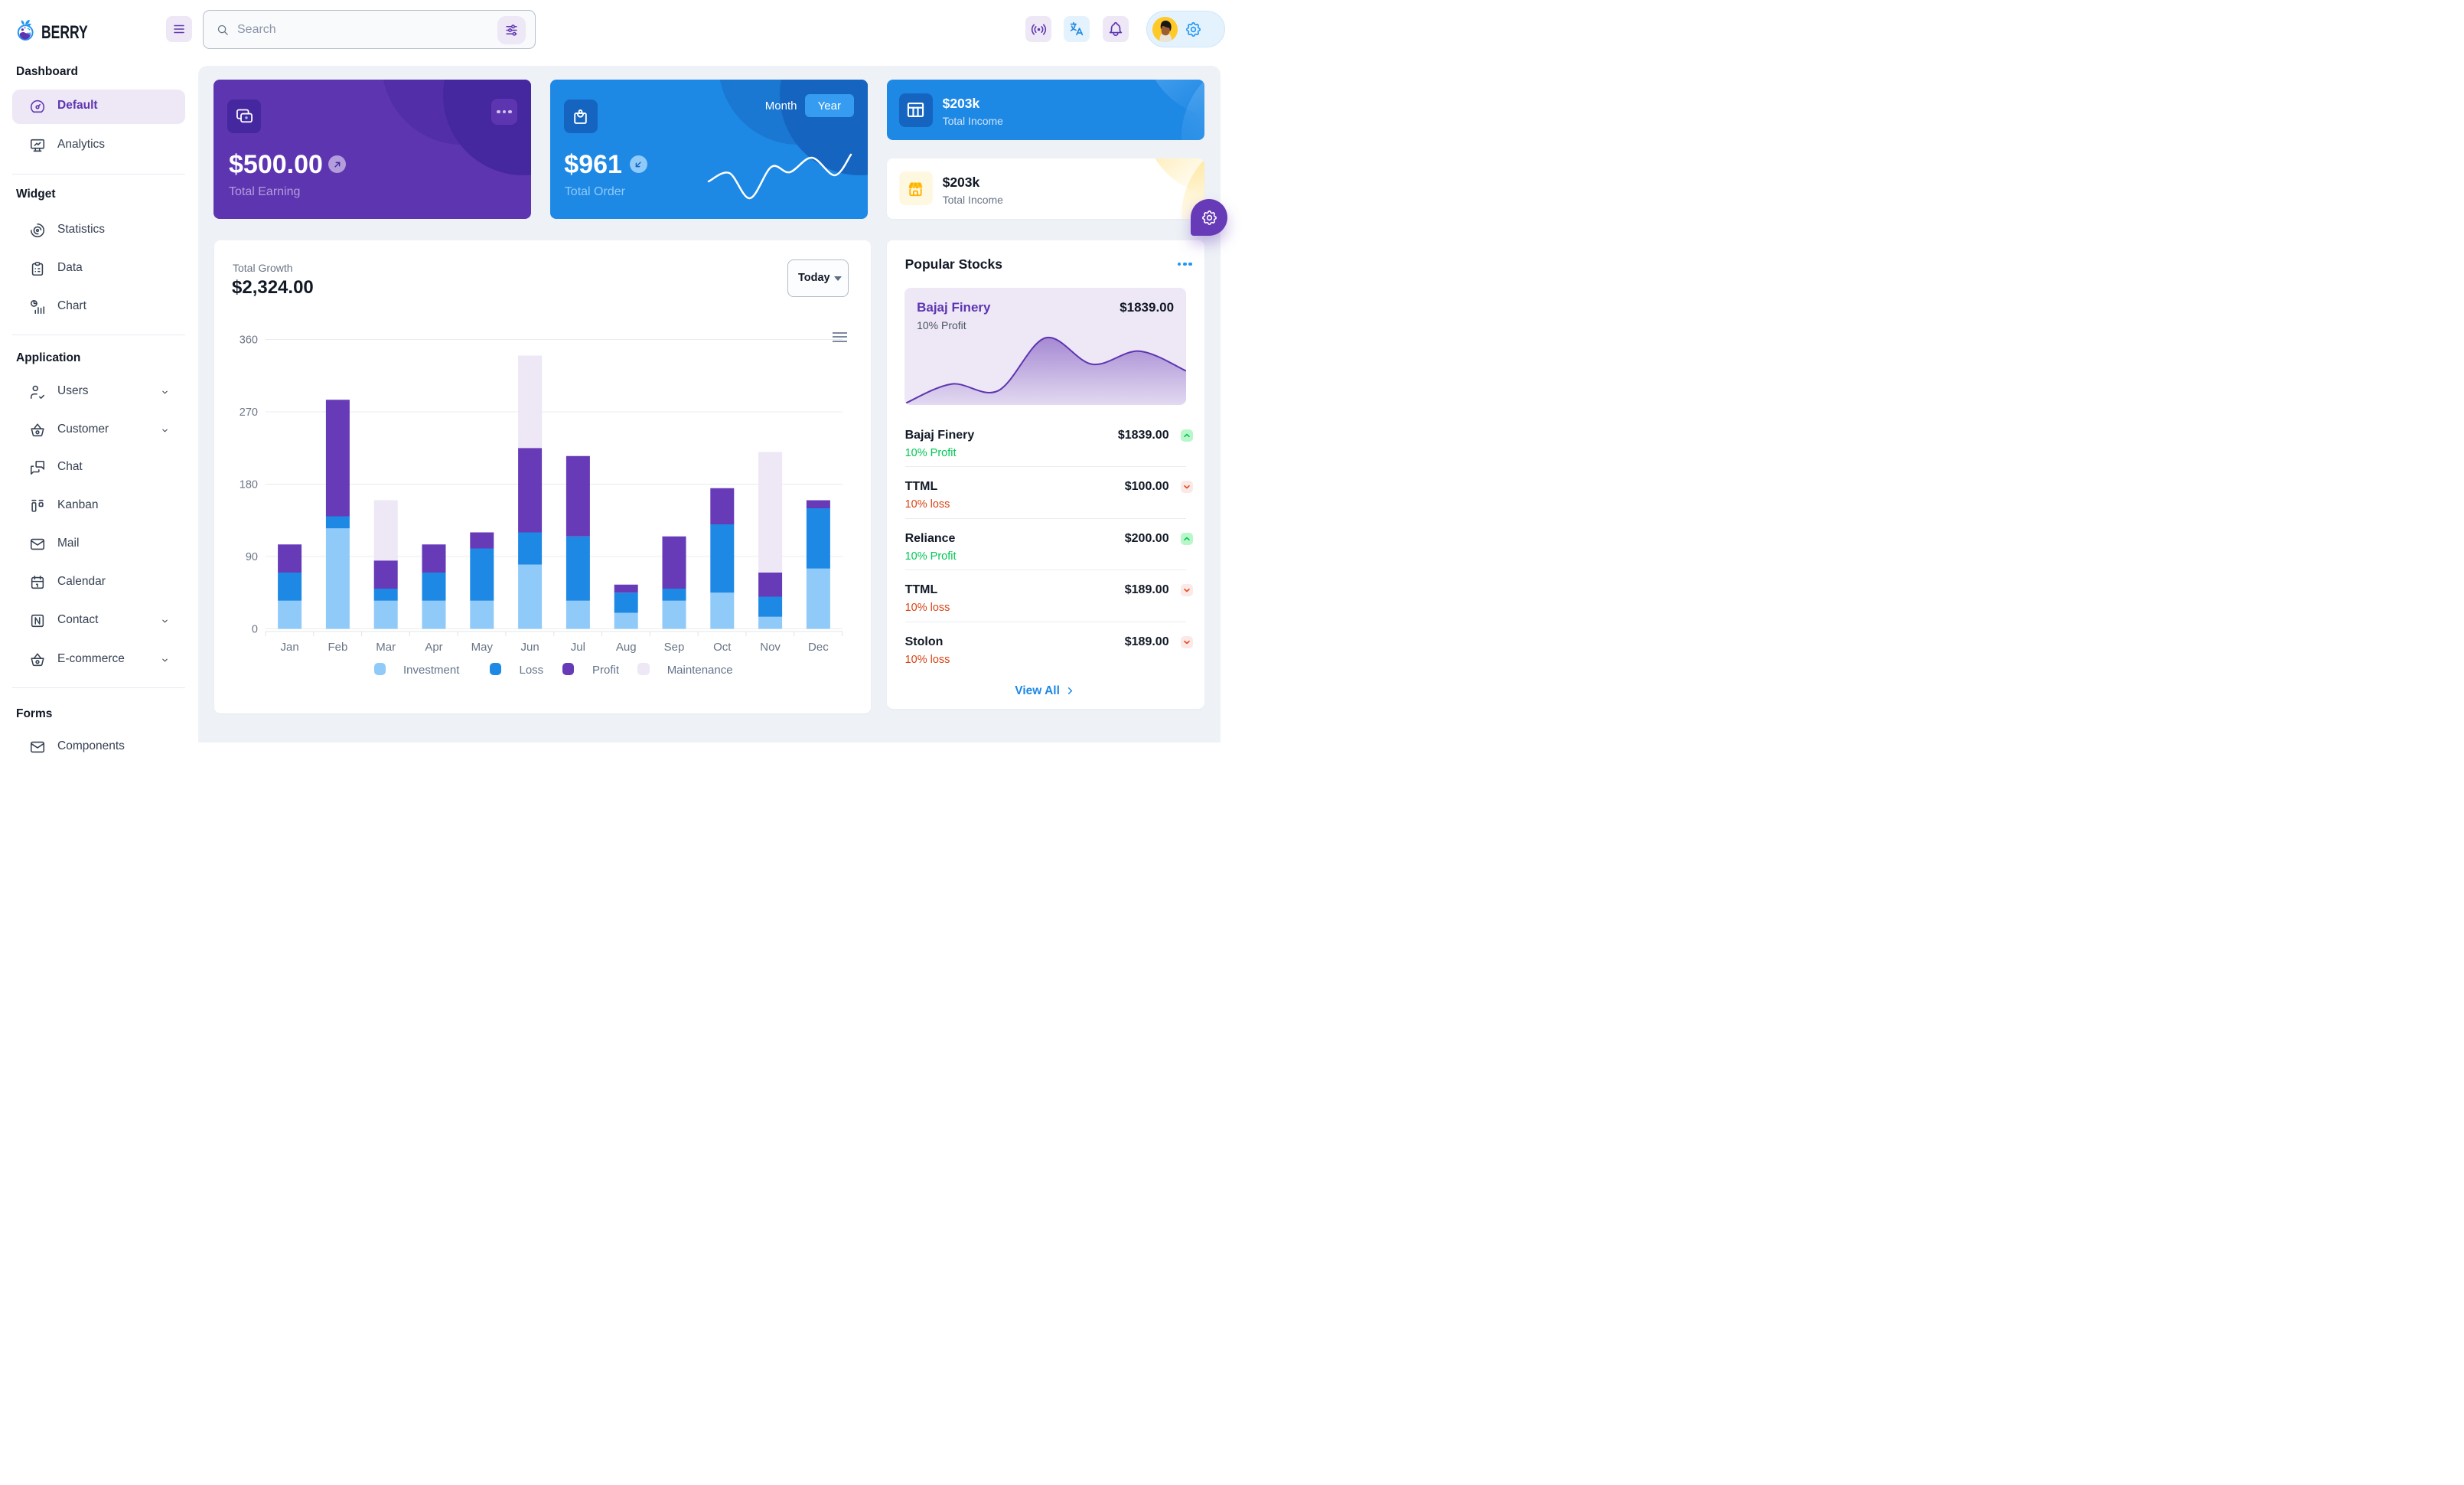  Describe the element at coordinates (249, 412) in the screenshot. I see `svg-text: 270` at that location.